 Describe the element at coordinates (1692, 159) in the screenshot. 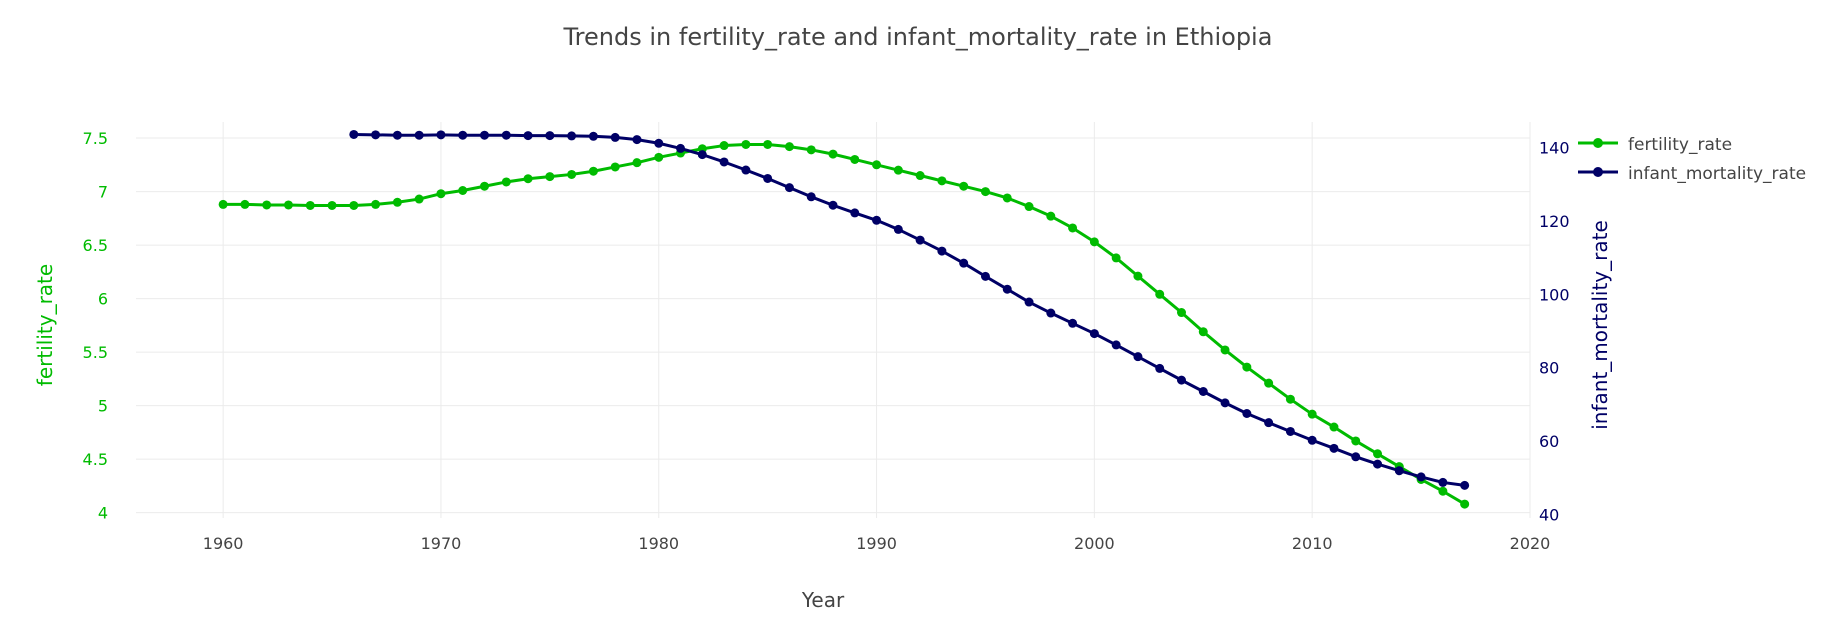

I see `legend: fertility_rate infant_mortality_rate` at that location.